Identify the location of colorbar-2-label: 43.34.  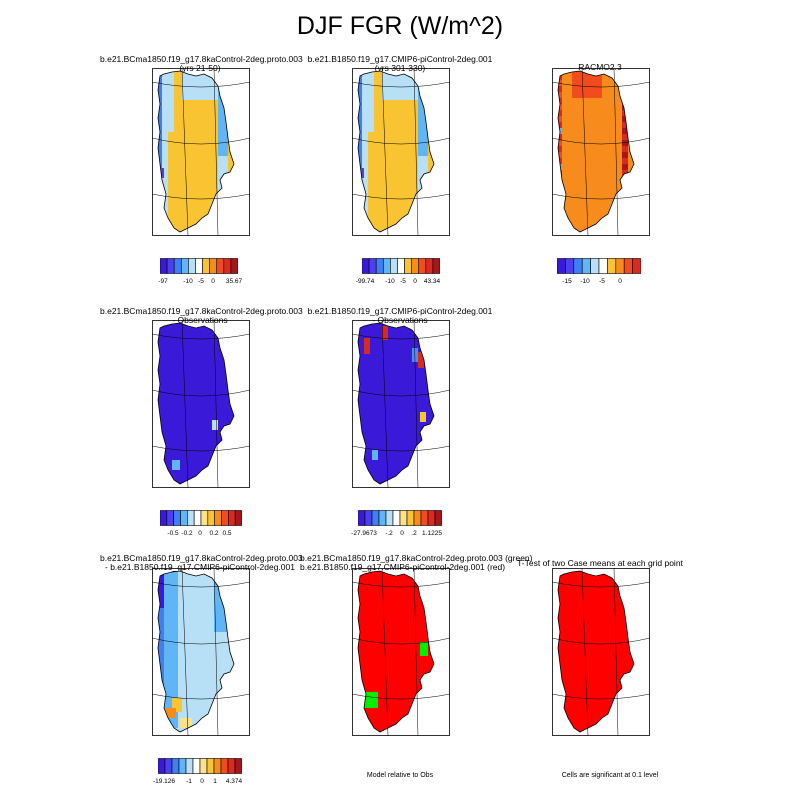
(432, 281).